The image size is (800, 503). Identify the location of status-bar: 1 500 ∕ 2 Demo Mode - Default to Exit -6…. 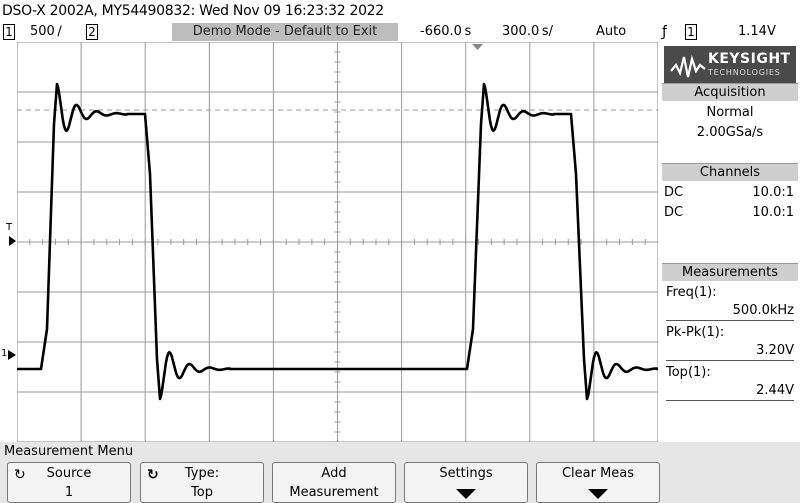
(400, 32).